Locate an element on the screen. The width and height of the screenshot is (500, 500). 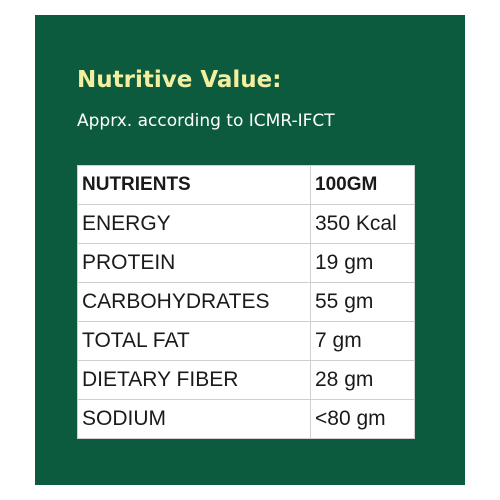
table-cell: ENERGY is located at coordinates (194, 224).